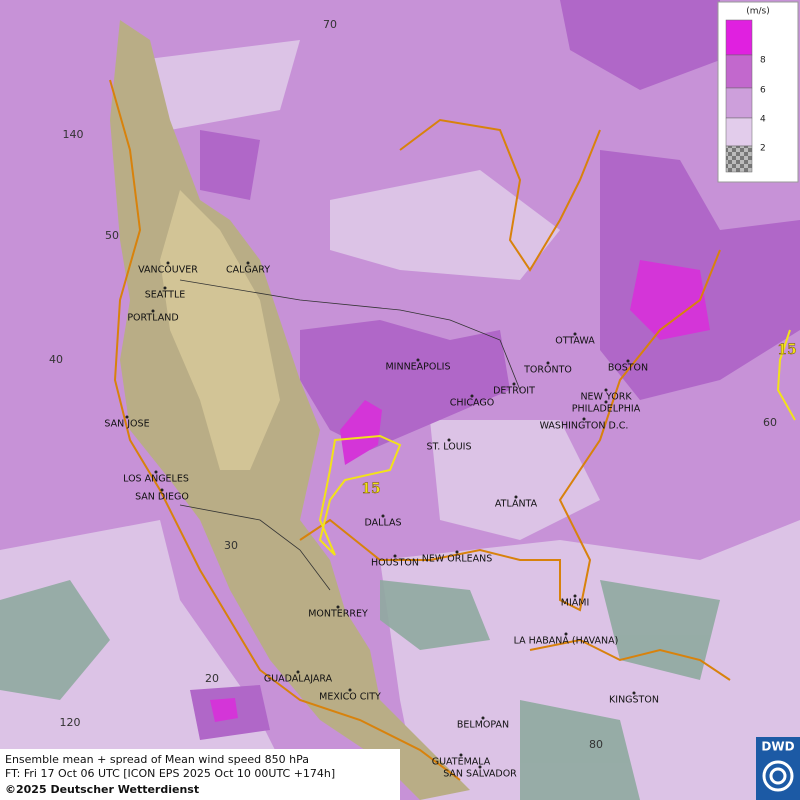  Describe the element at coordinates (547, 370) in the screenshot. I see `city-label: TORONTO` at that location.